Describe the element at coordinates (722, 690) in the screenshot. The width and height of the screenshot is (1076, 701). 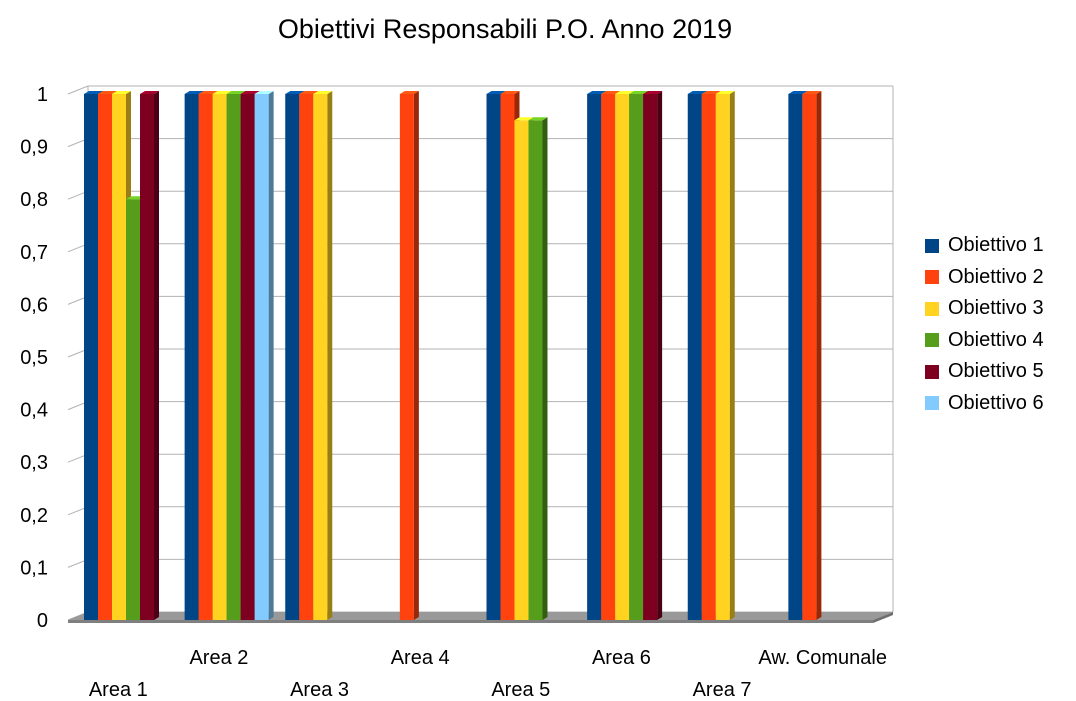
I see `x-tick-label: Area 7` at that location.